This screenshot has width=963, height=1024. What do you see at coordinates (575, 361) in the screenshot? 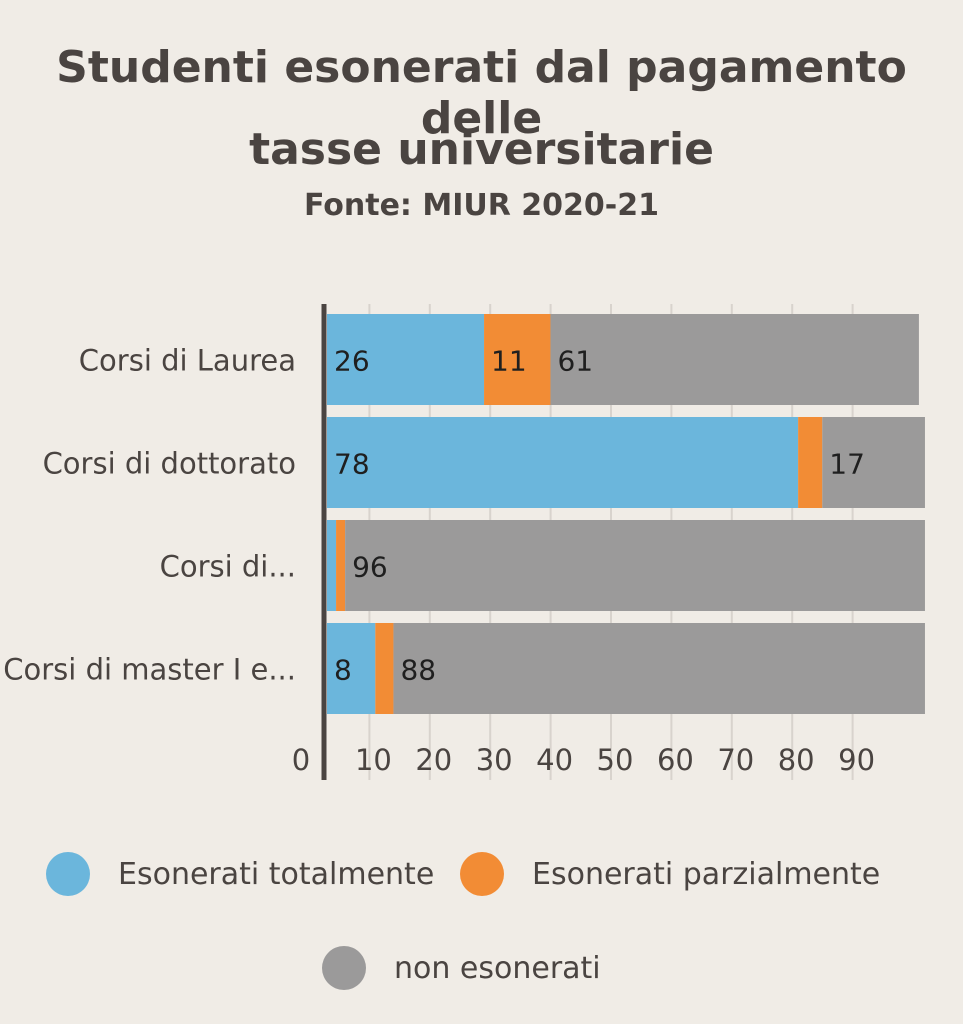
I see `data-label: 61` at bounding box center [575, 361].